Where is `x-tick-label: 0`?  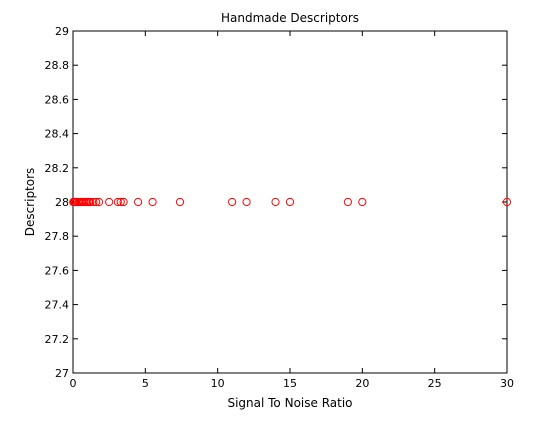
x-tick-label: 0 is located at coordinates (73, 383).